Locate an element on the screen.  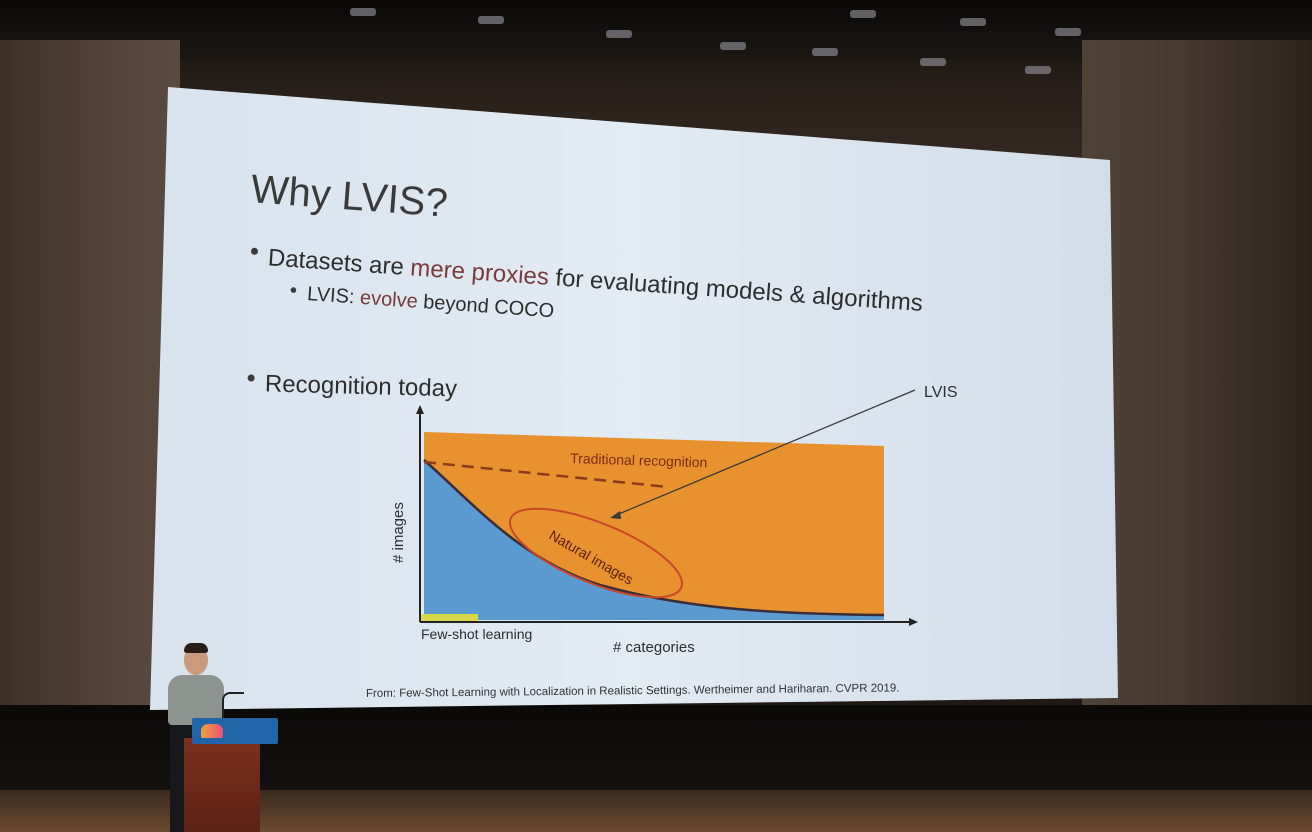
sub-bullet-1-highlight: evolve is located at coordinates (388, 300).